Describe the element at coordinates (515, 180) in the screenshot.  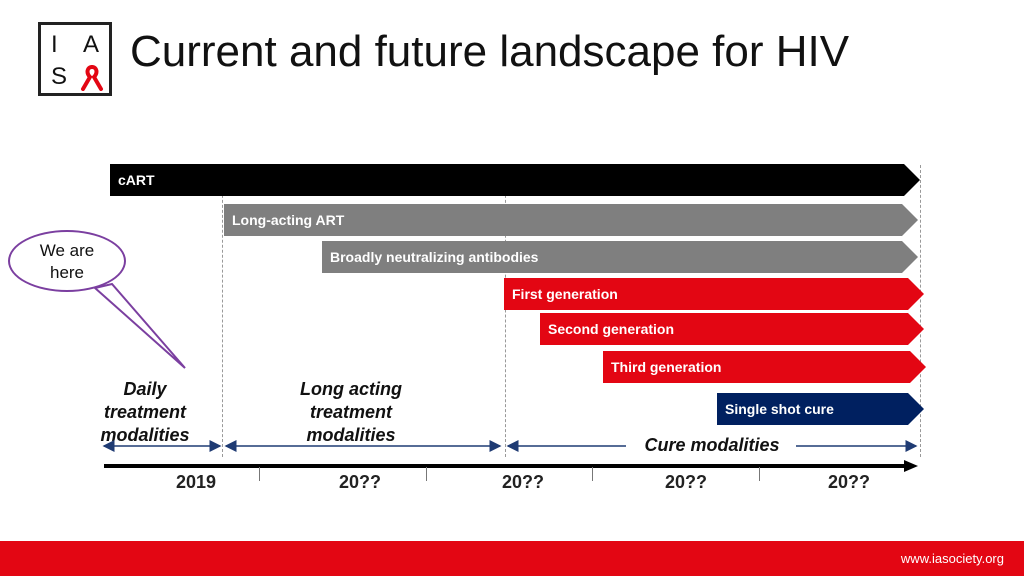
I see `bar-cart: cART` at that location.